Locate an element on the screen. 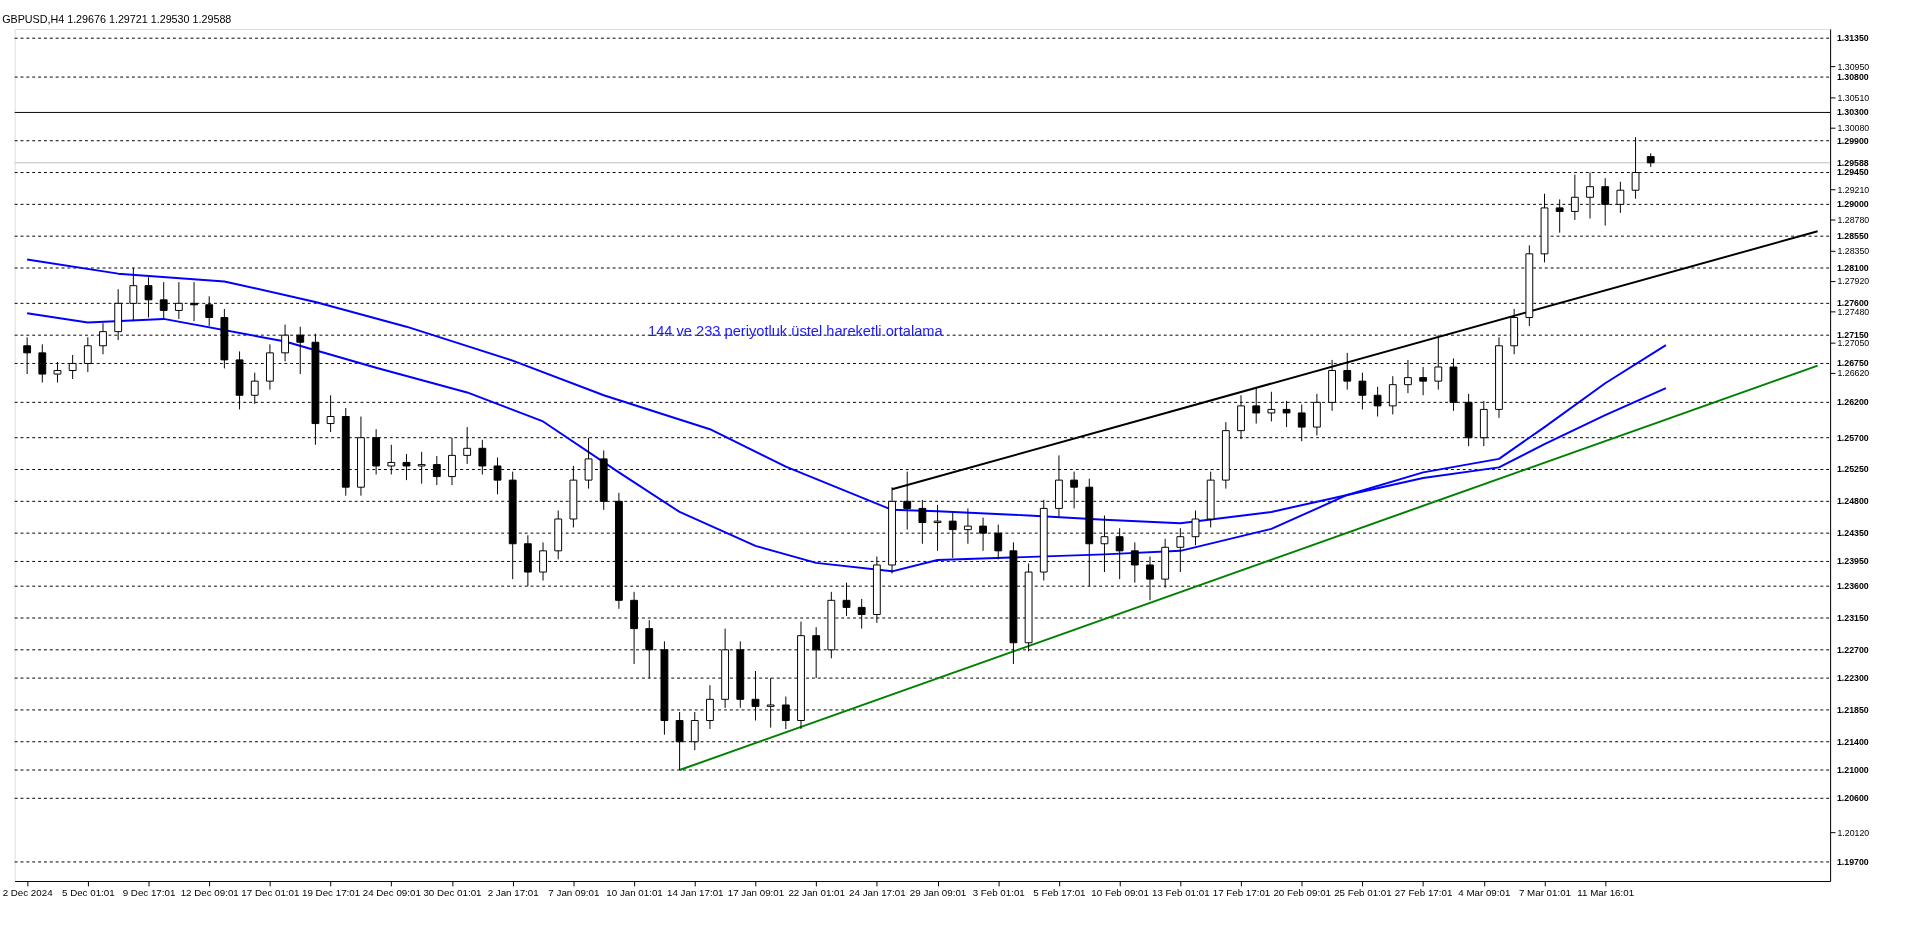 This screenshot has height=927, width=1920. x-tick-label: 7 Jan 09:01 is located at coordinates (574, 893).